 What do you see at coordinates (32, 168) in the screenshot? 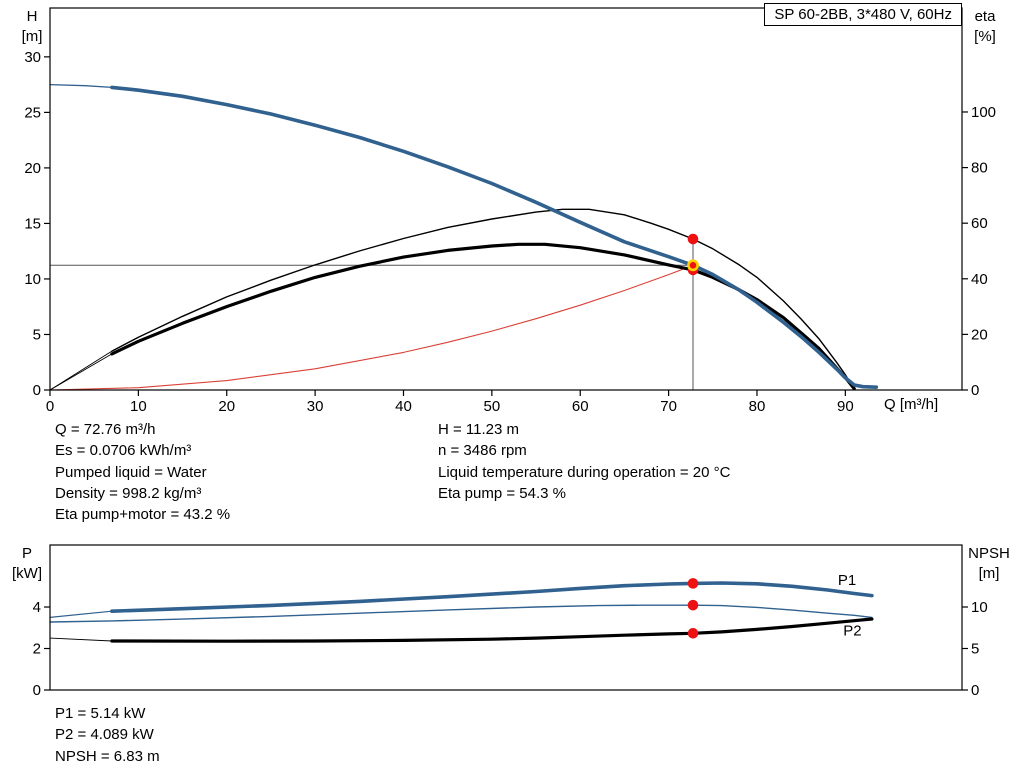
I see `y-left-tick-label: 20` at bounding box center [32, 168].